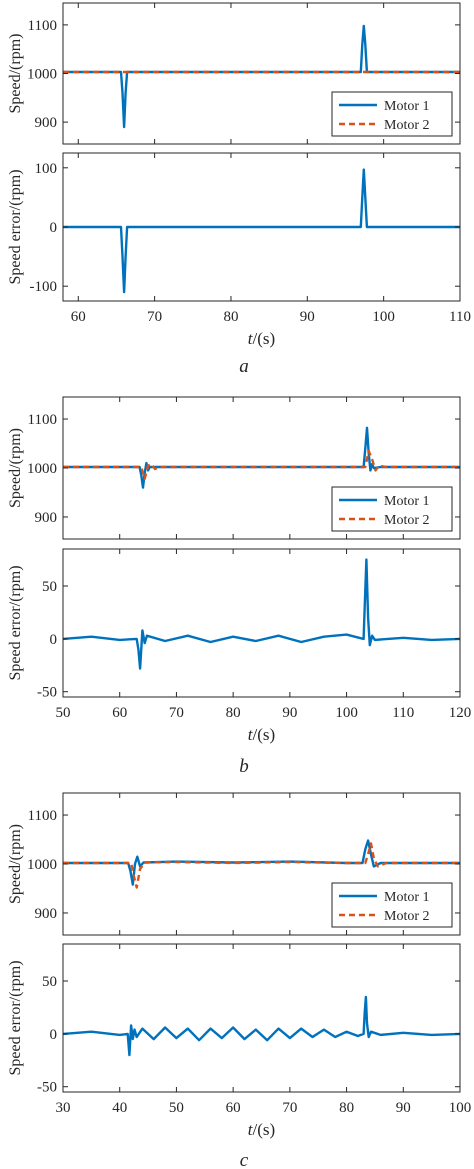 This screenshot has width=474, height=1169. What do you see at coordinates (44, 287) in the screenshot?
I see `y-tick-label: -100` at bounding box center [44, 287].